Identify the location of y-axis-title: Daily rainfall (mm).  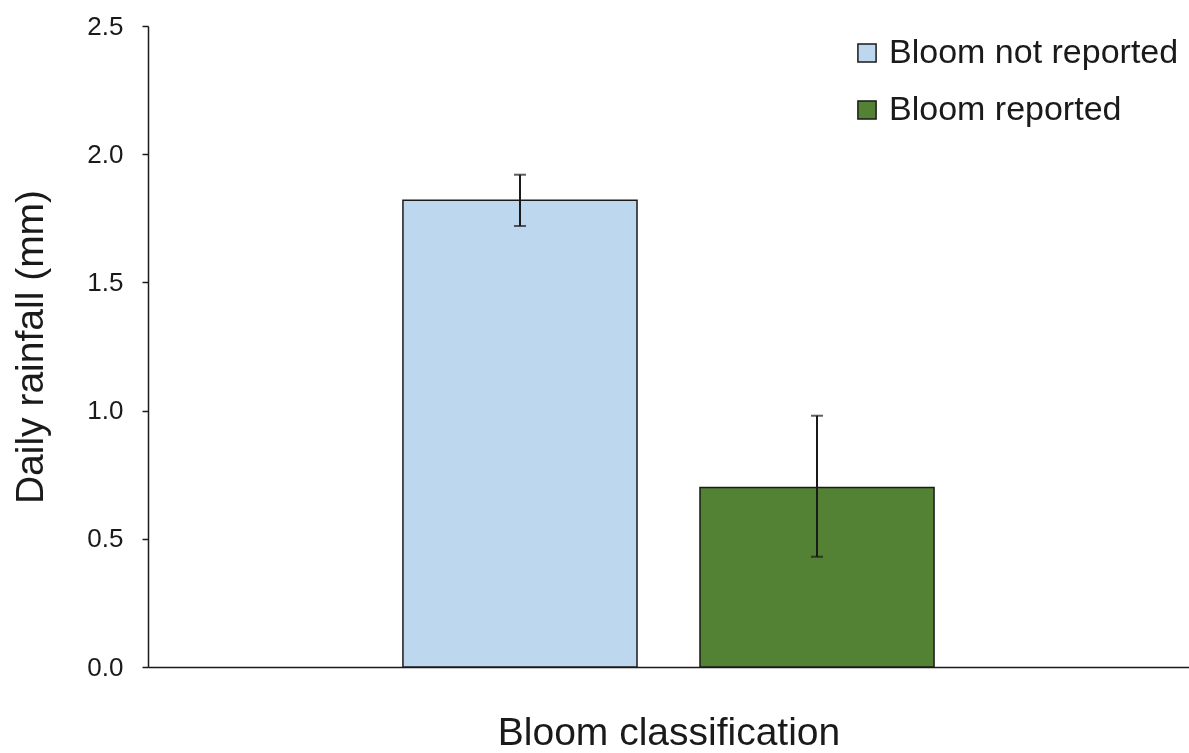
(30, 347).